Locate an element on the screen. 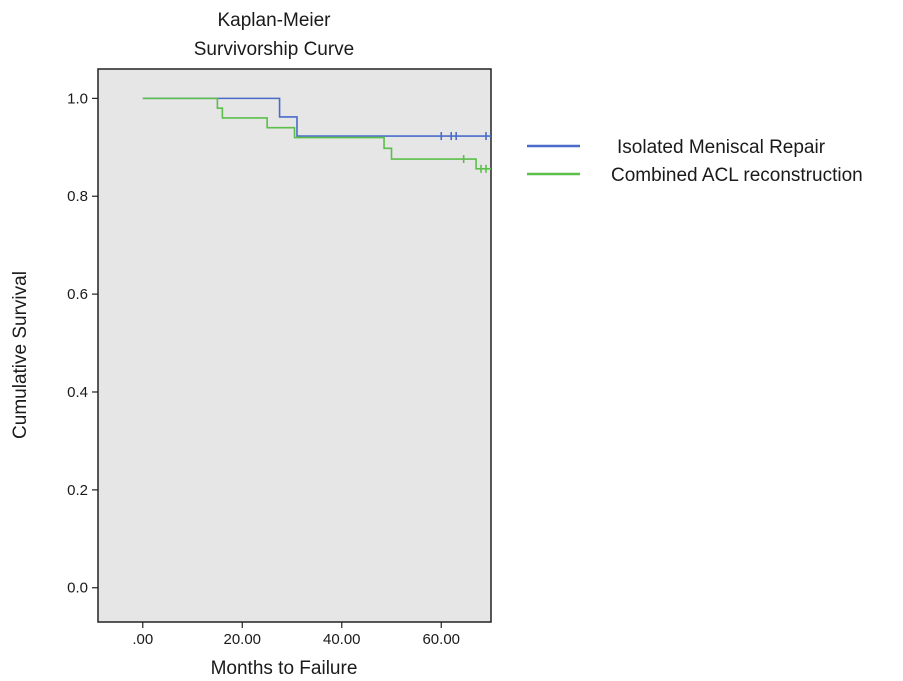  y-tick-label: 0.8 is located at coordinates (77, 196).